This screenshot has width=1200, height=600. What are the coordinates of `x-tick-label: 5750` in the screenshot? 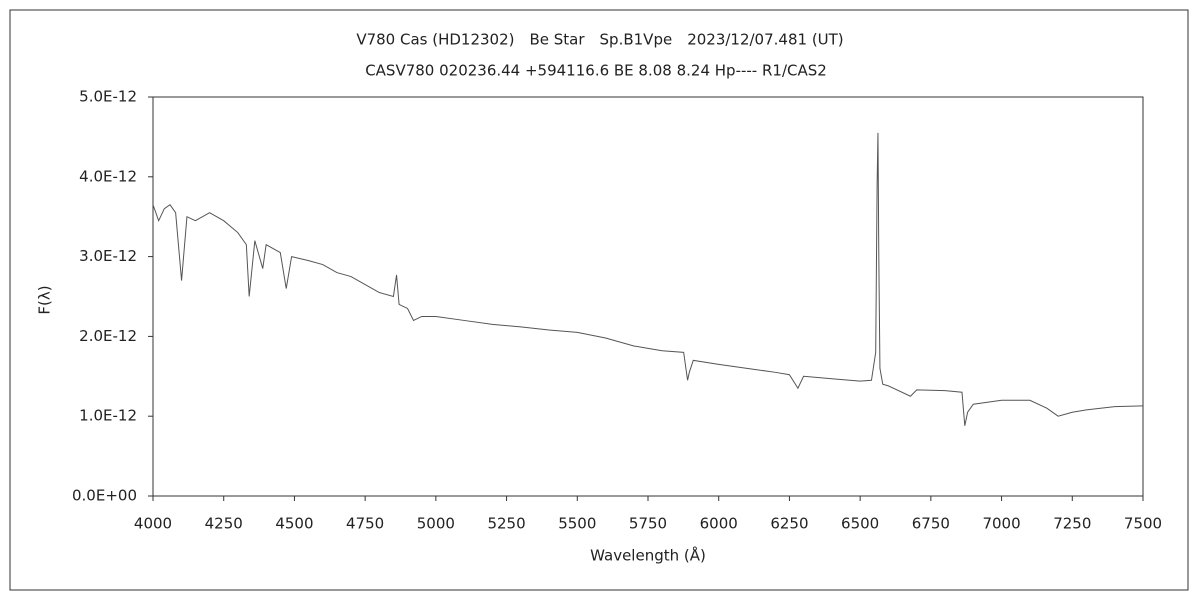 It's located at (648, 524).